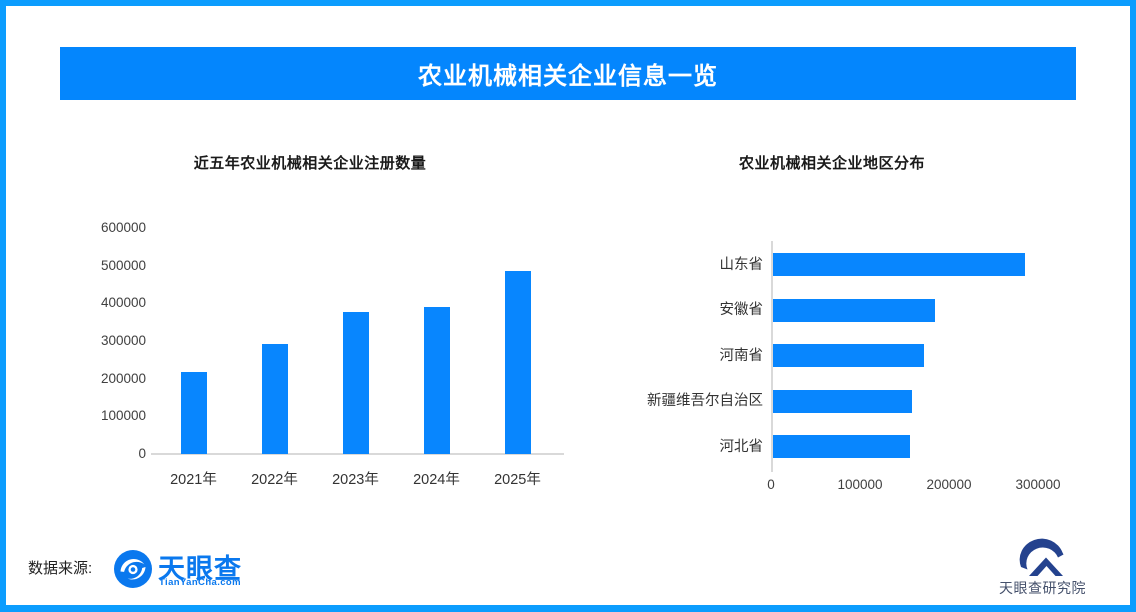  What do you see at coordinates (741, 310) in the screenshot?
I see `region-label: 安徽省` at bounding box center [741, 310].